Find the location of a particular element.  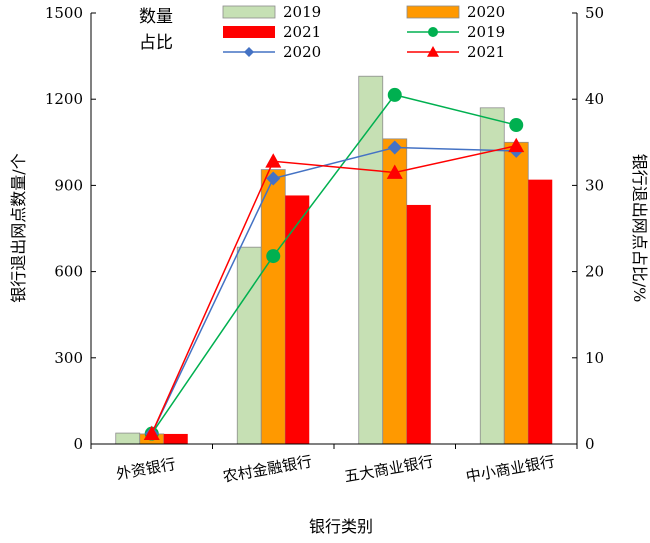

x-tick-label-0: 外资银行 is located at coordinates (146, 469).